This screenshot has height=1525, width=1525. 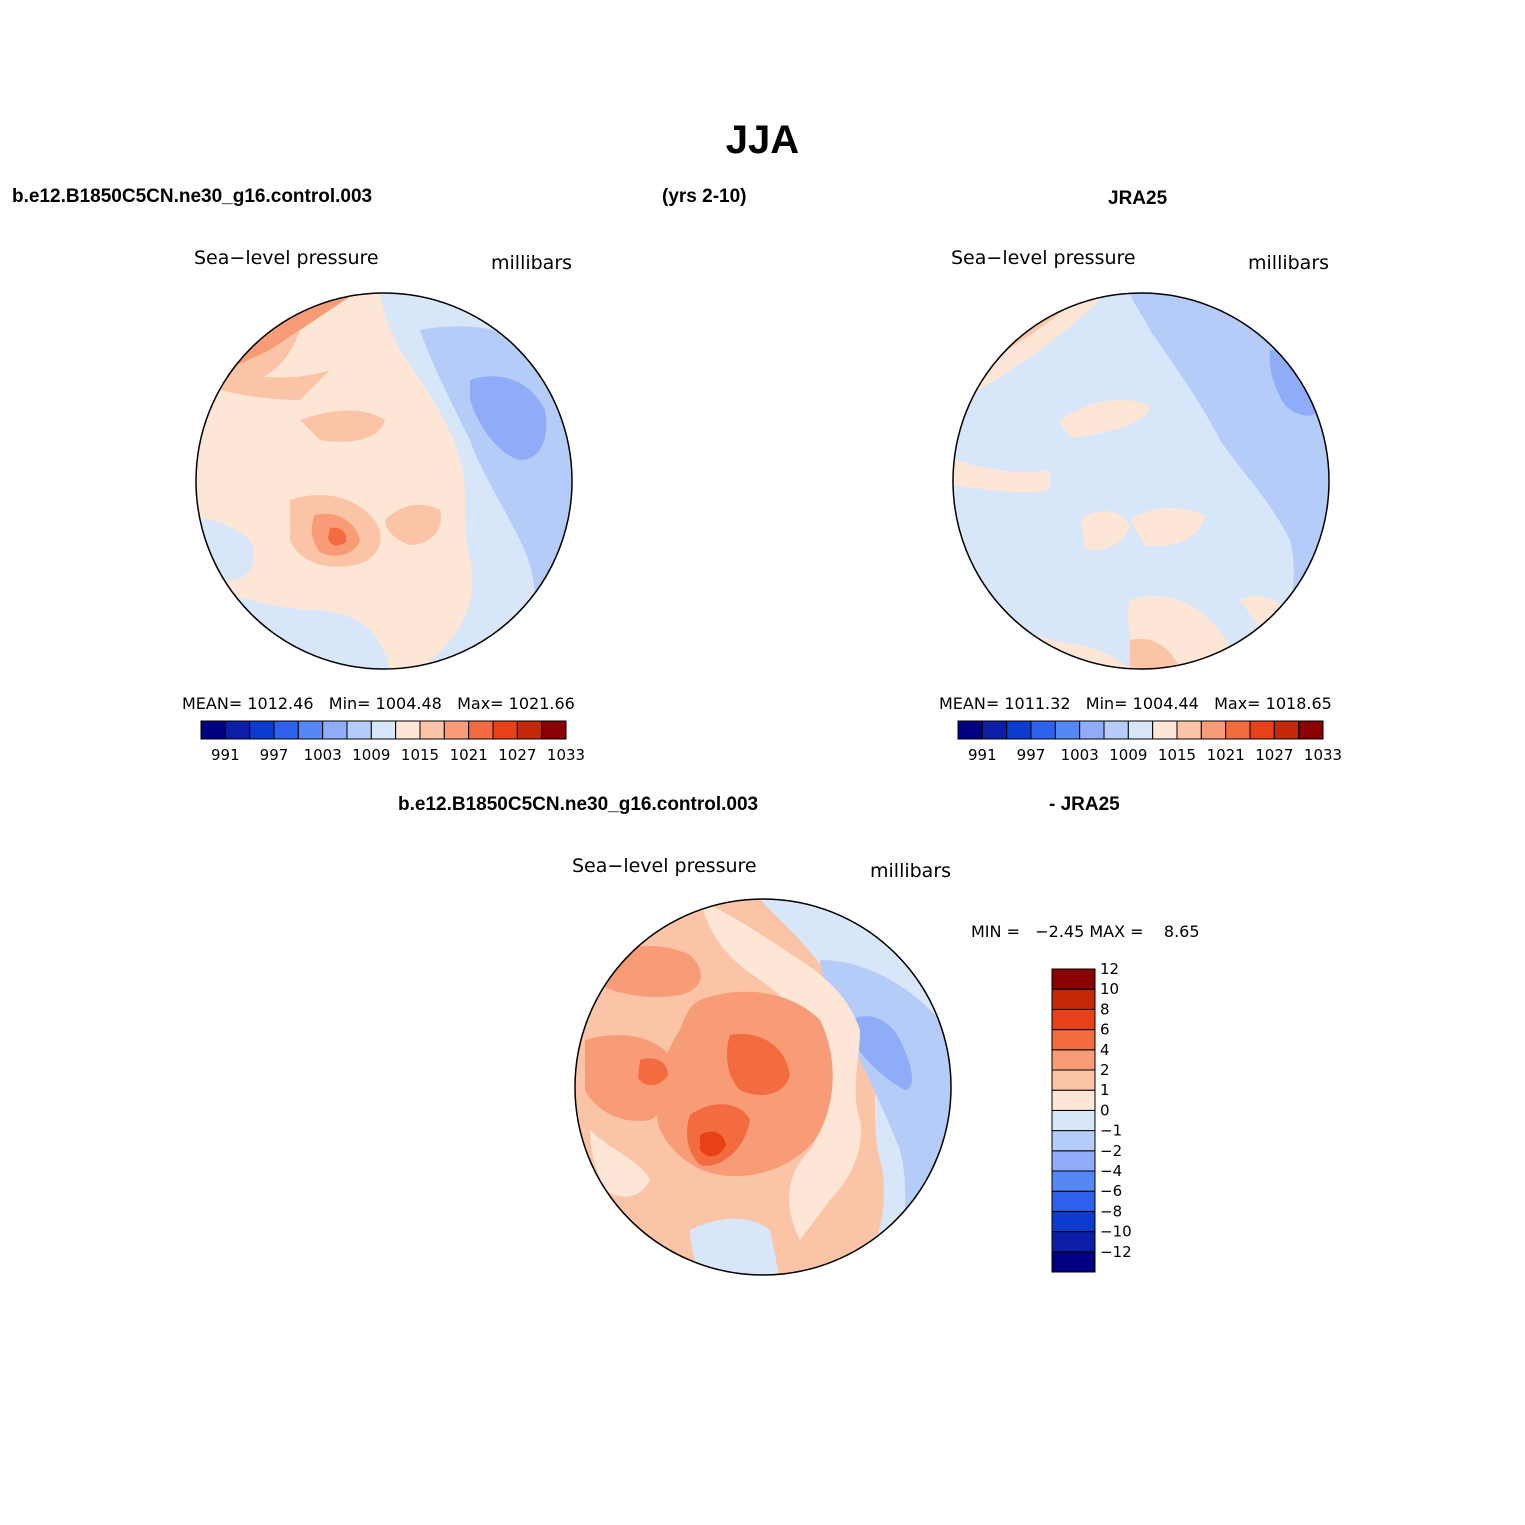 I want to click on obs-colorbar-tick-label: 1027, so click(x=1274, y=755).